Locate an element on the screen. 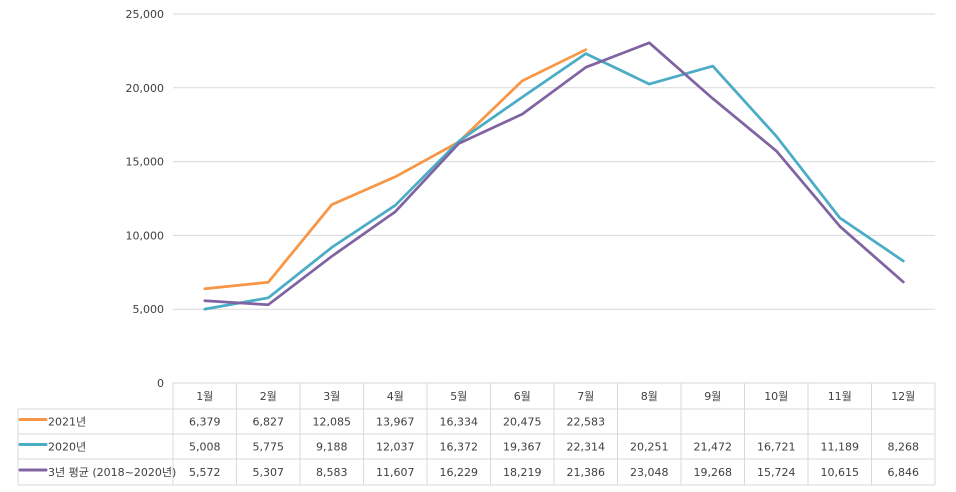  x-category-label: 10월 is located at coordinates (776, 396).